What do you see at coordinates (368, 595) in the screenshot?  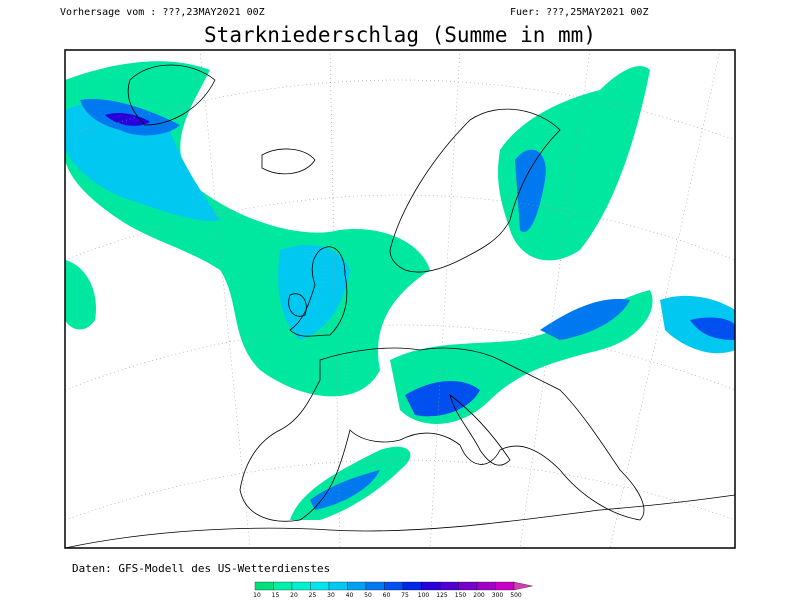 I see `colorbar-label: 50` at bounding box center [368, 595].